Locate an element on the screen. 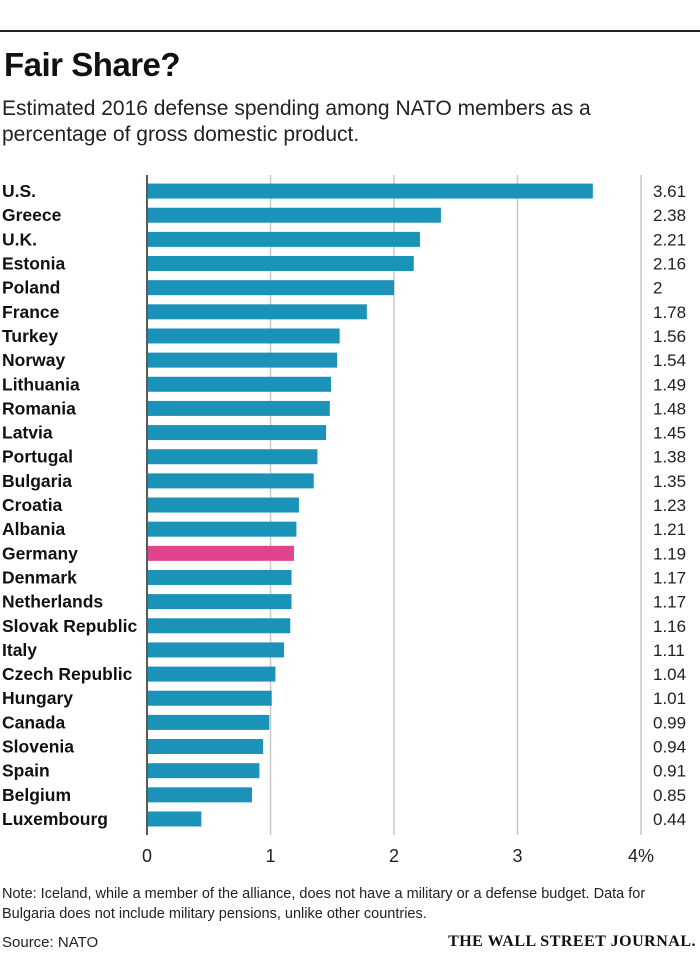  category-label: Turkey is located at coordinates (30, 336).